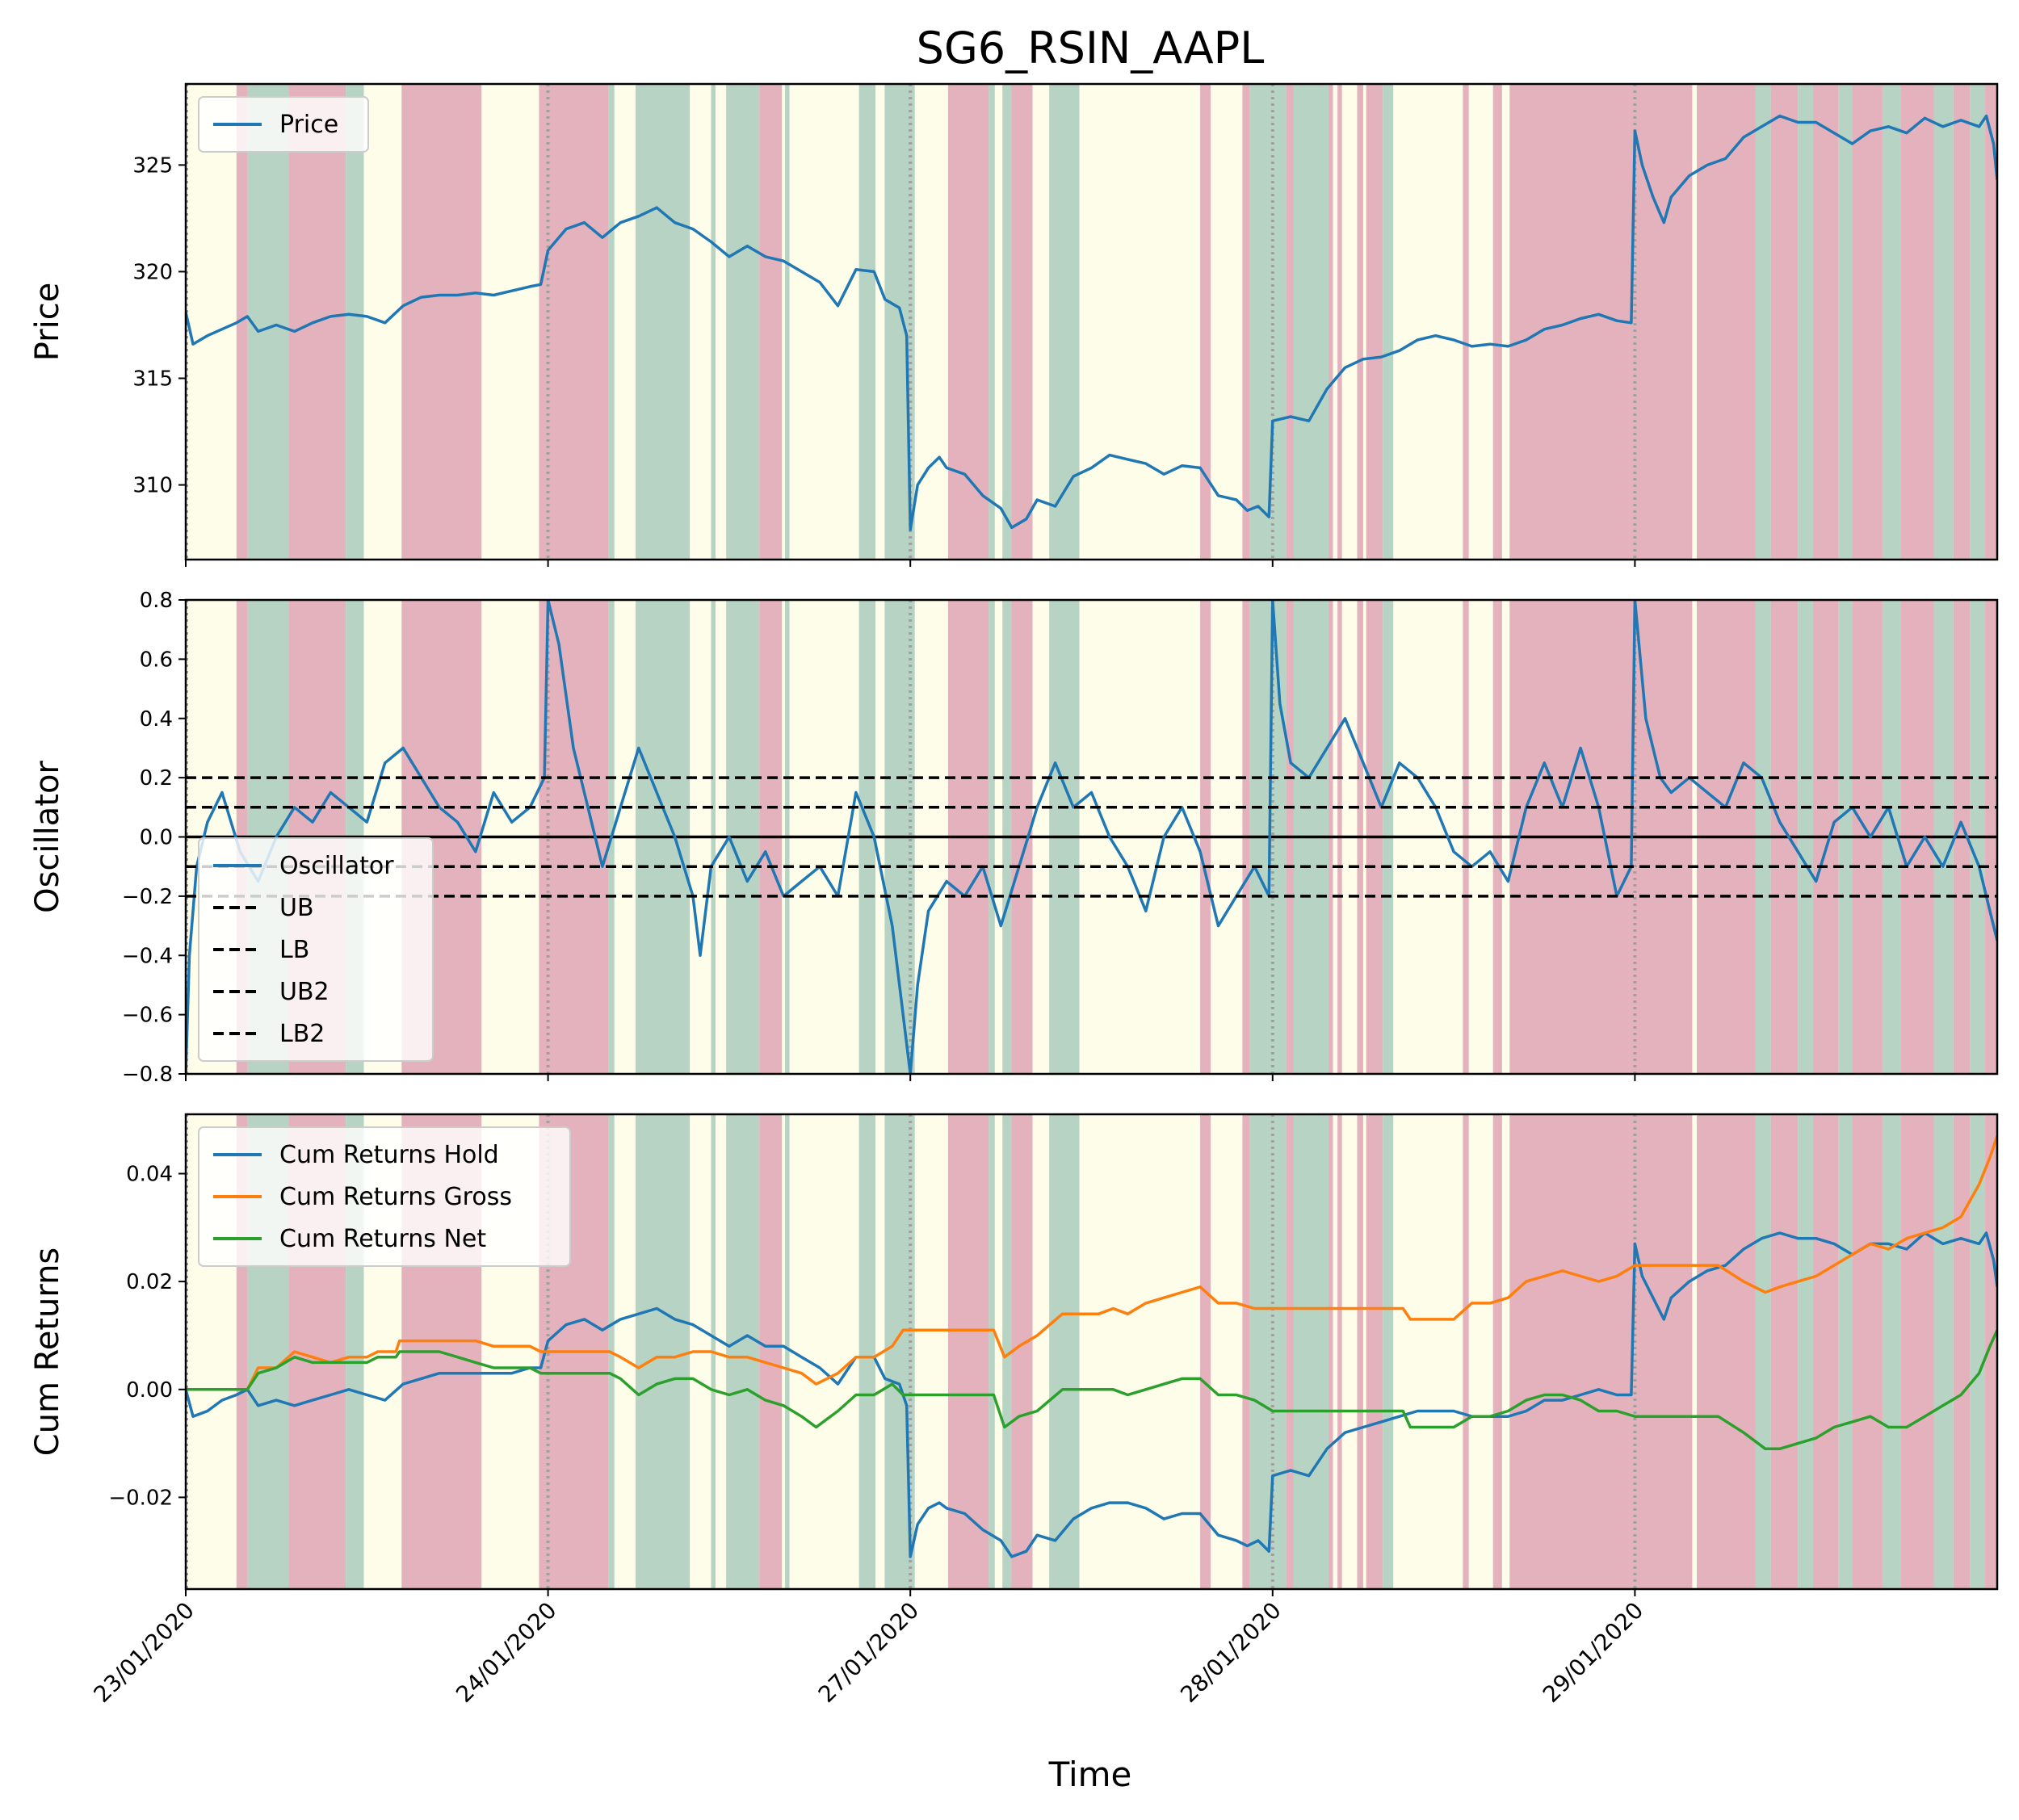 This screenshot has width=2019, height=1820. What do you see at coordinates (140, 1498) in the screenshot?
I see `y-tick-label: −0.02` at bounding box center [140, 1498].